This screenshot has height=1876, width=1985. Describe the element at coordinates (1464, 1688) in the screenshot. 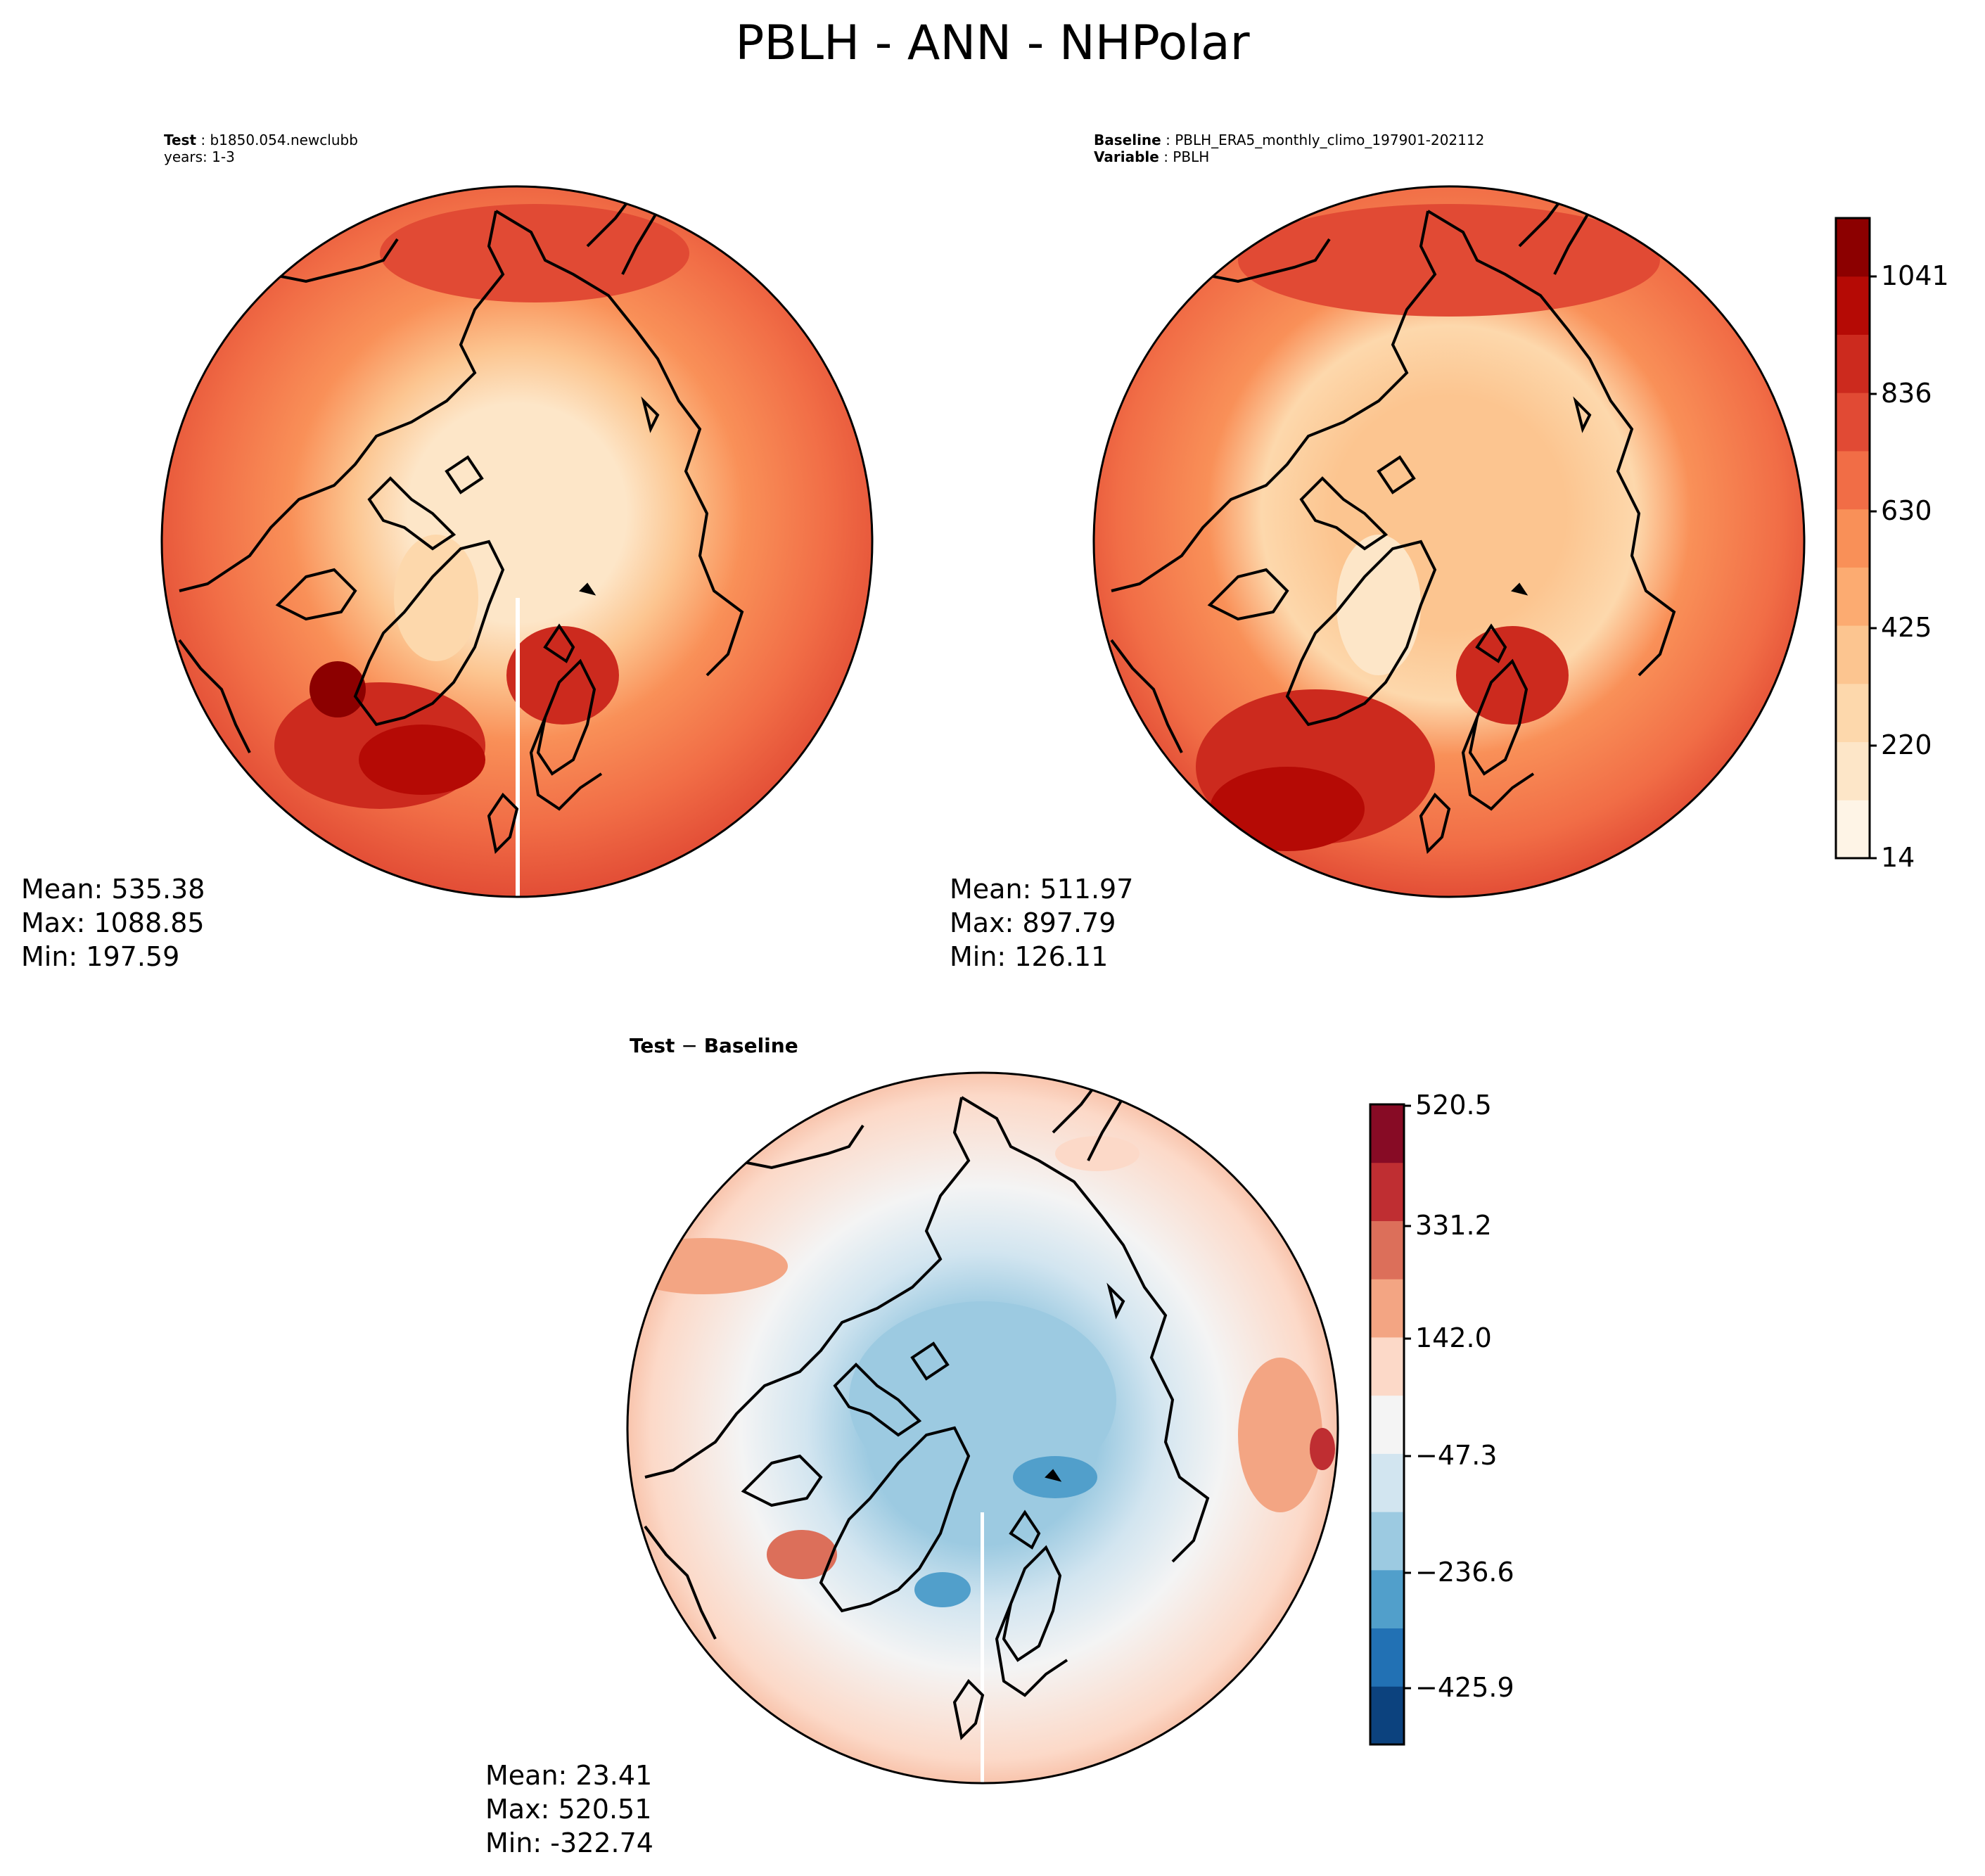

I see `colorbar-diff-tick-label: −425.9` at that location.